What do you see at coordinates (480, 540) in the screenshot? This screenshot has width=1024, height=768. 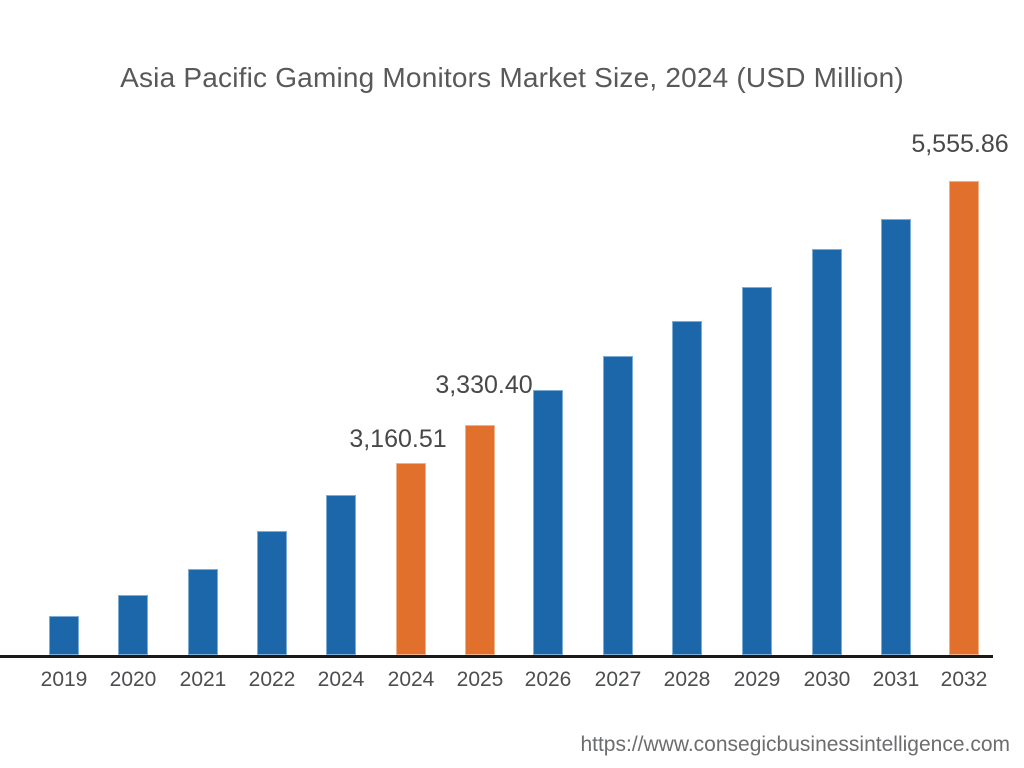 I see `bar-2025-highlight` at bounding box center [480, 540].